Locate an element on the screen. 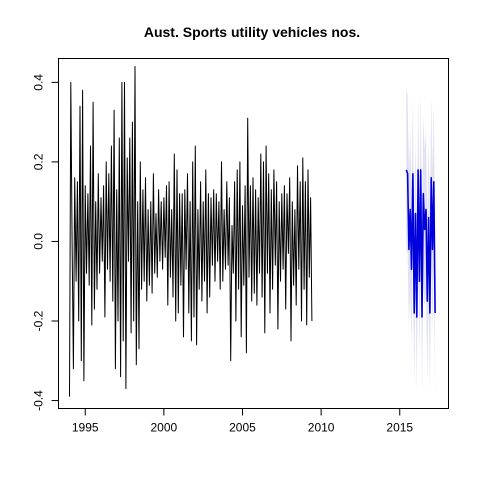 This screenshot has height=480, width=480. x-tick-label: 2005 is located at coordinates (242, 428).